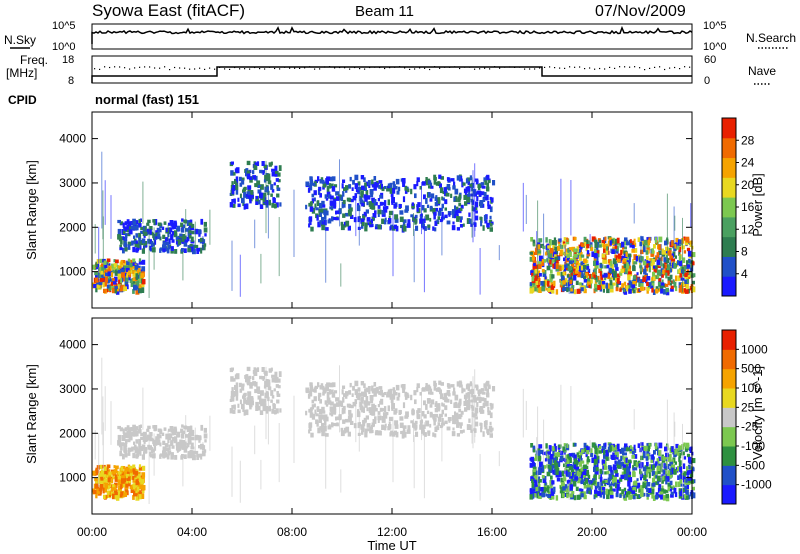  Describe the element at coordinates (748, 407) in the screenshot. I see `colorbar-tick-label: 25` at that location.